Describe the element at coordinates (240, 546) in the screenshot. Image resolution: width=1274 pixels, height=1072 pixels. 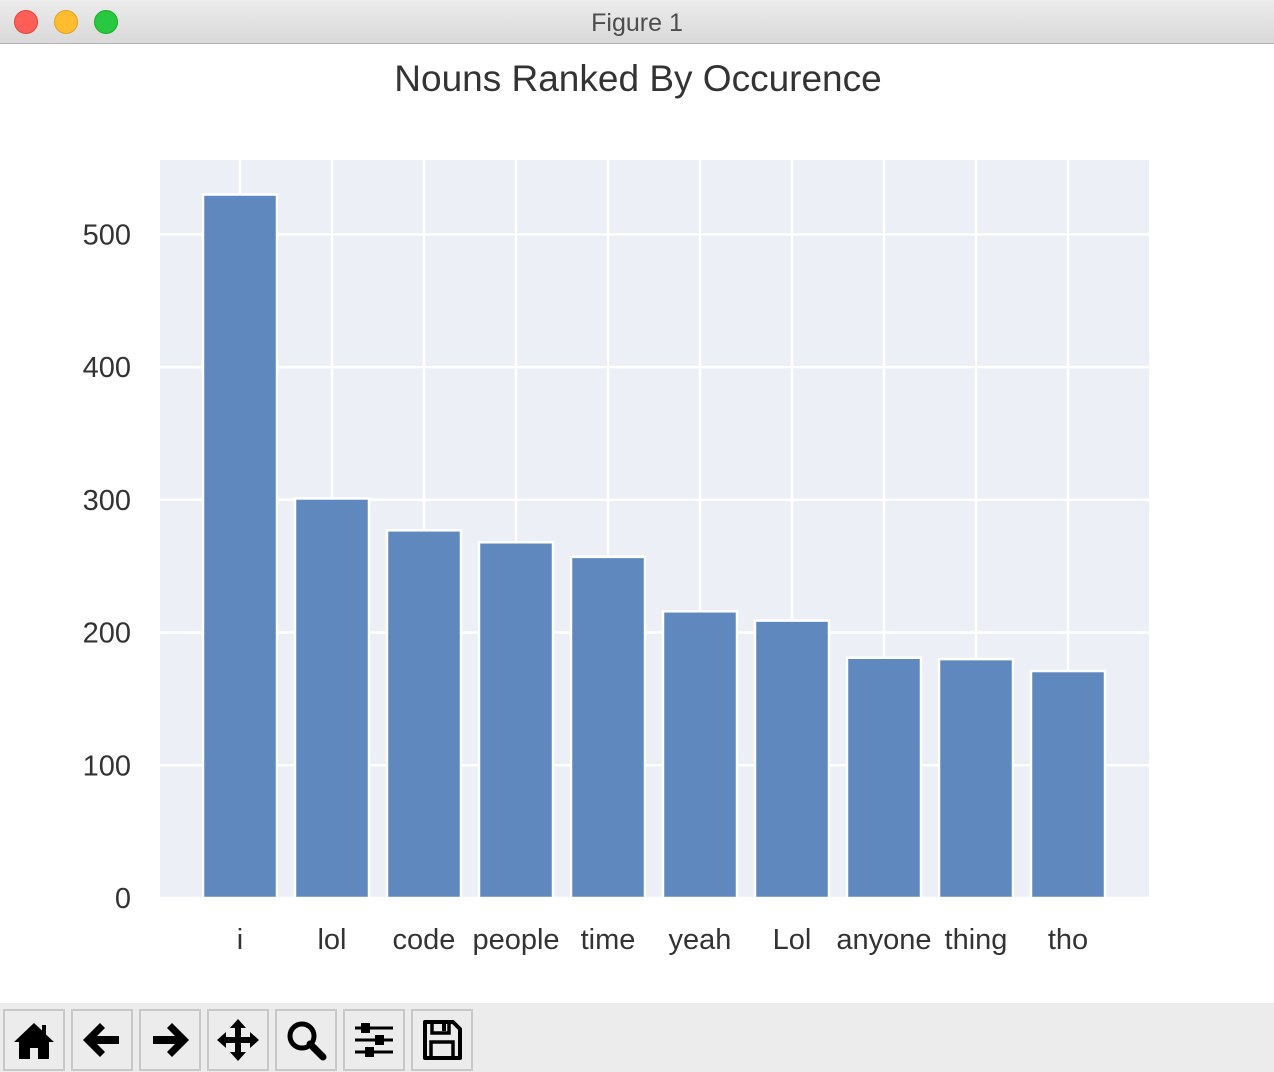
I see `bar-i` at that location.